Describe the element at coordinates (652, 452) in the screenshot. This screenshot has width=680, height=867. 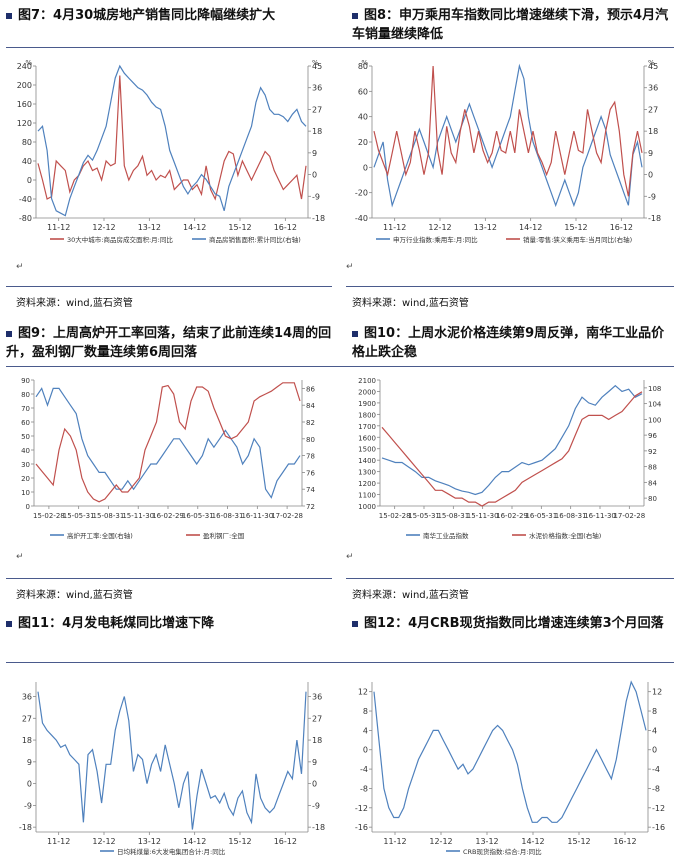
I see `y-tick-label-right: 92` at that location.